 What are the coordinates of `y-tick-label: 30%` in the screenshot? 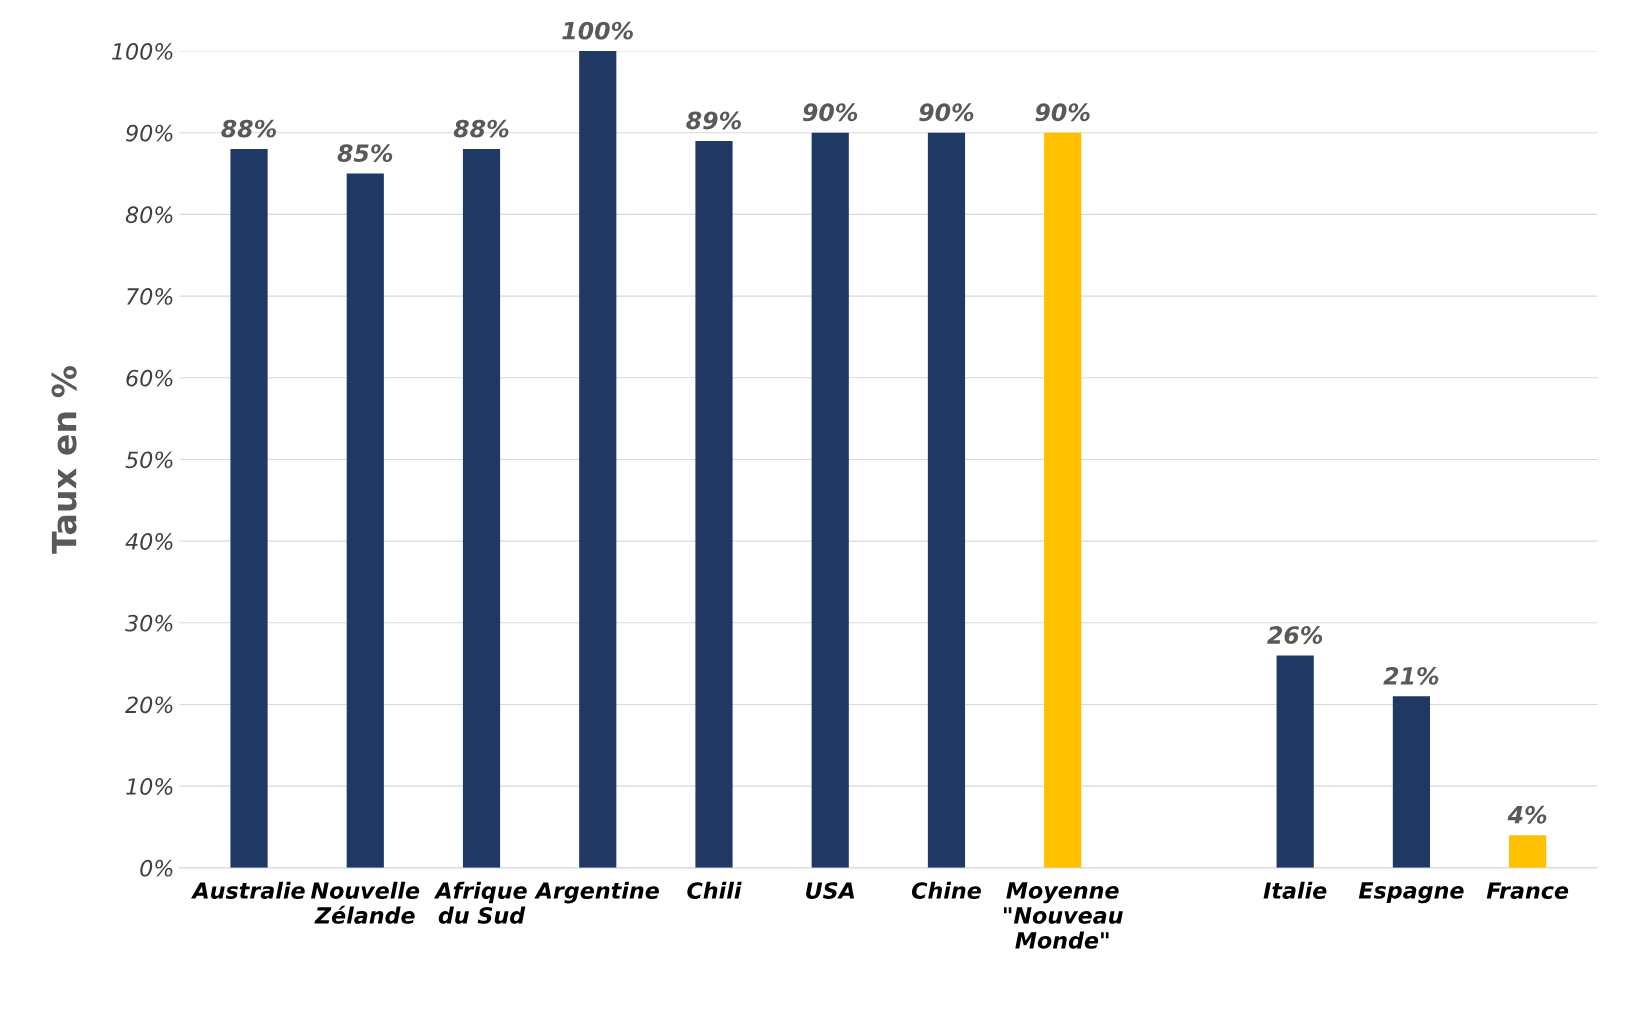 It's located at (149, 623).